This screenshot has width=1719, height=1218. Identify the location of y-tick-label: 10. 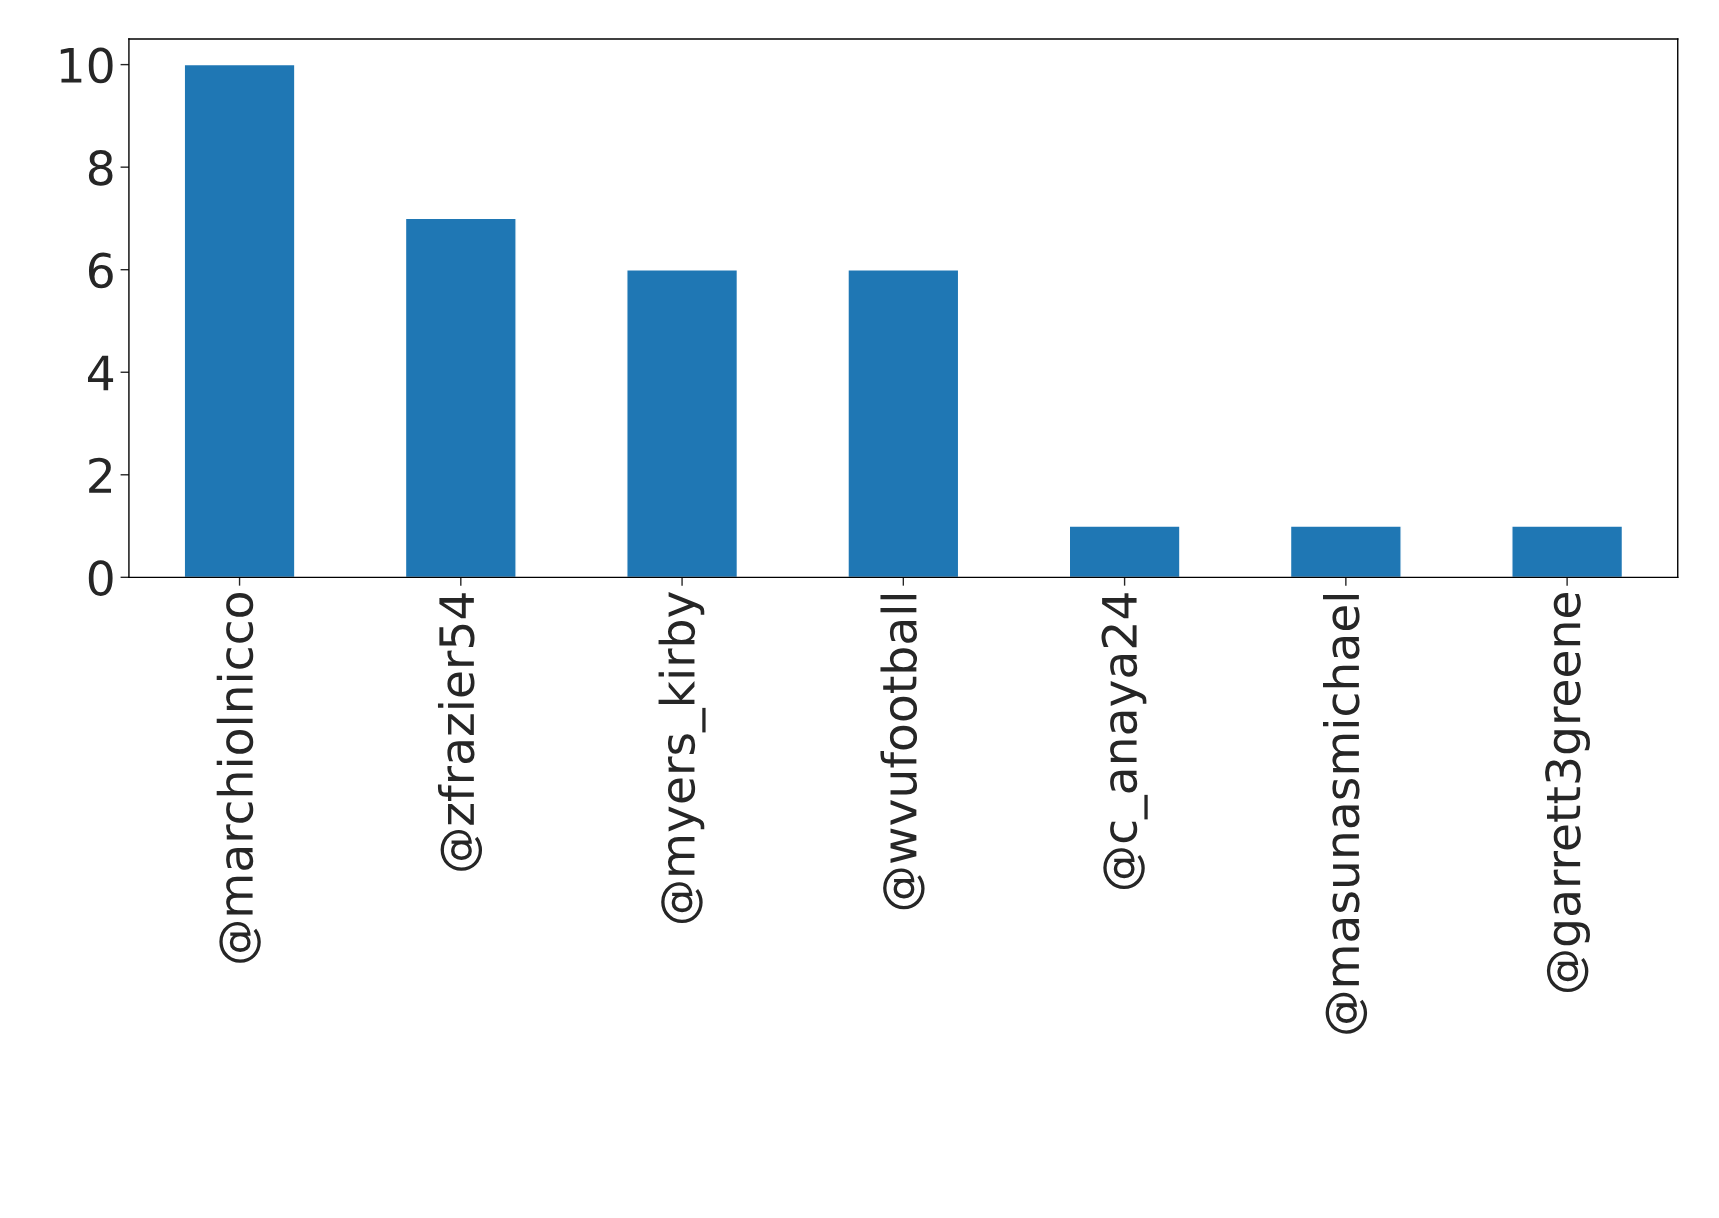
(86, 65).